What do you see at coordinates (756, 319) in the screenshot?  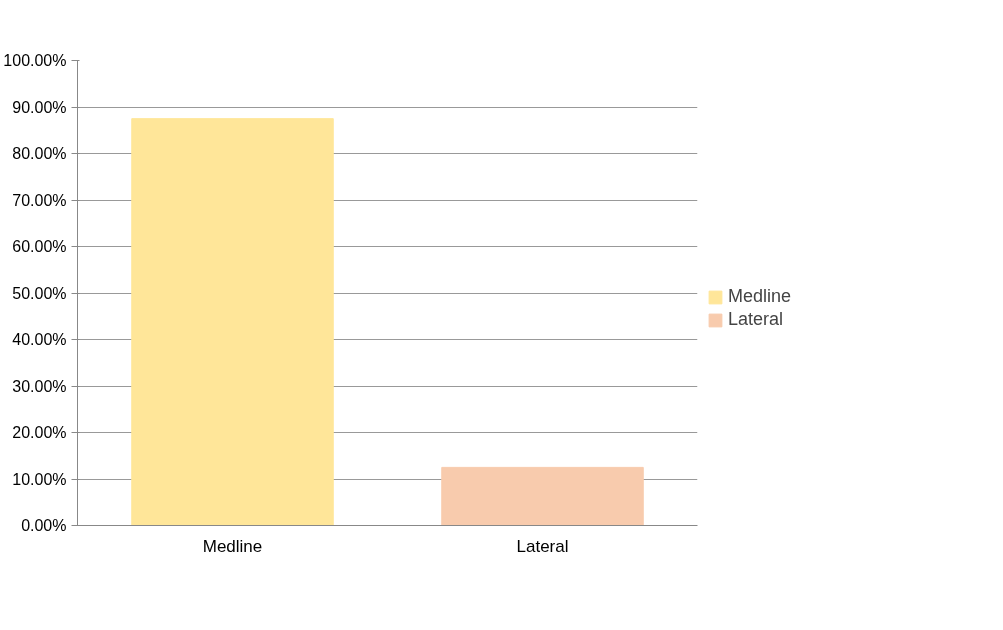 I see `legend-label: Lateral` at bounding box center [756, 319].